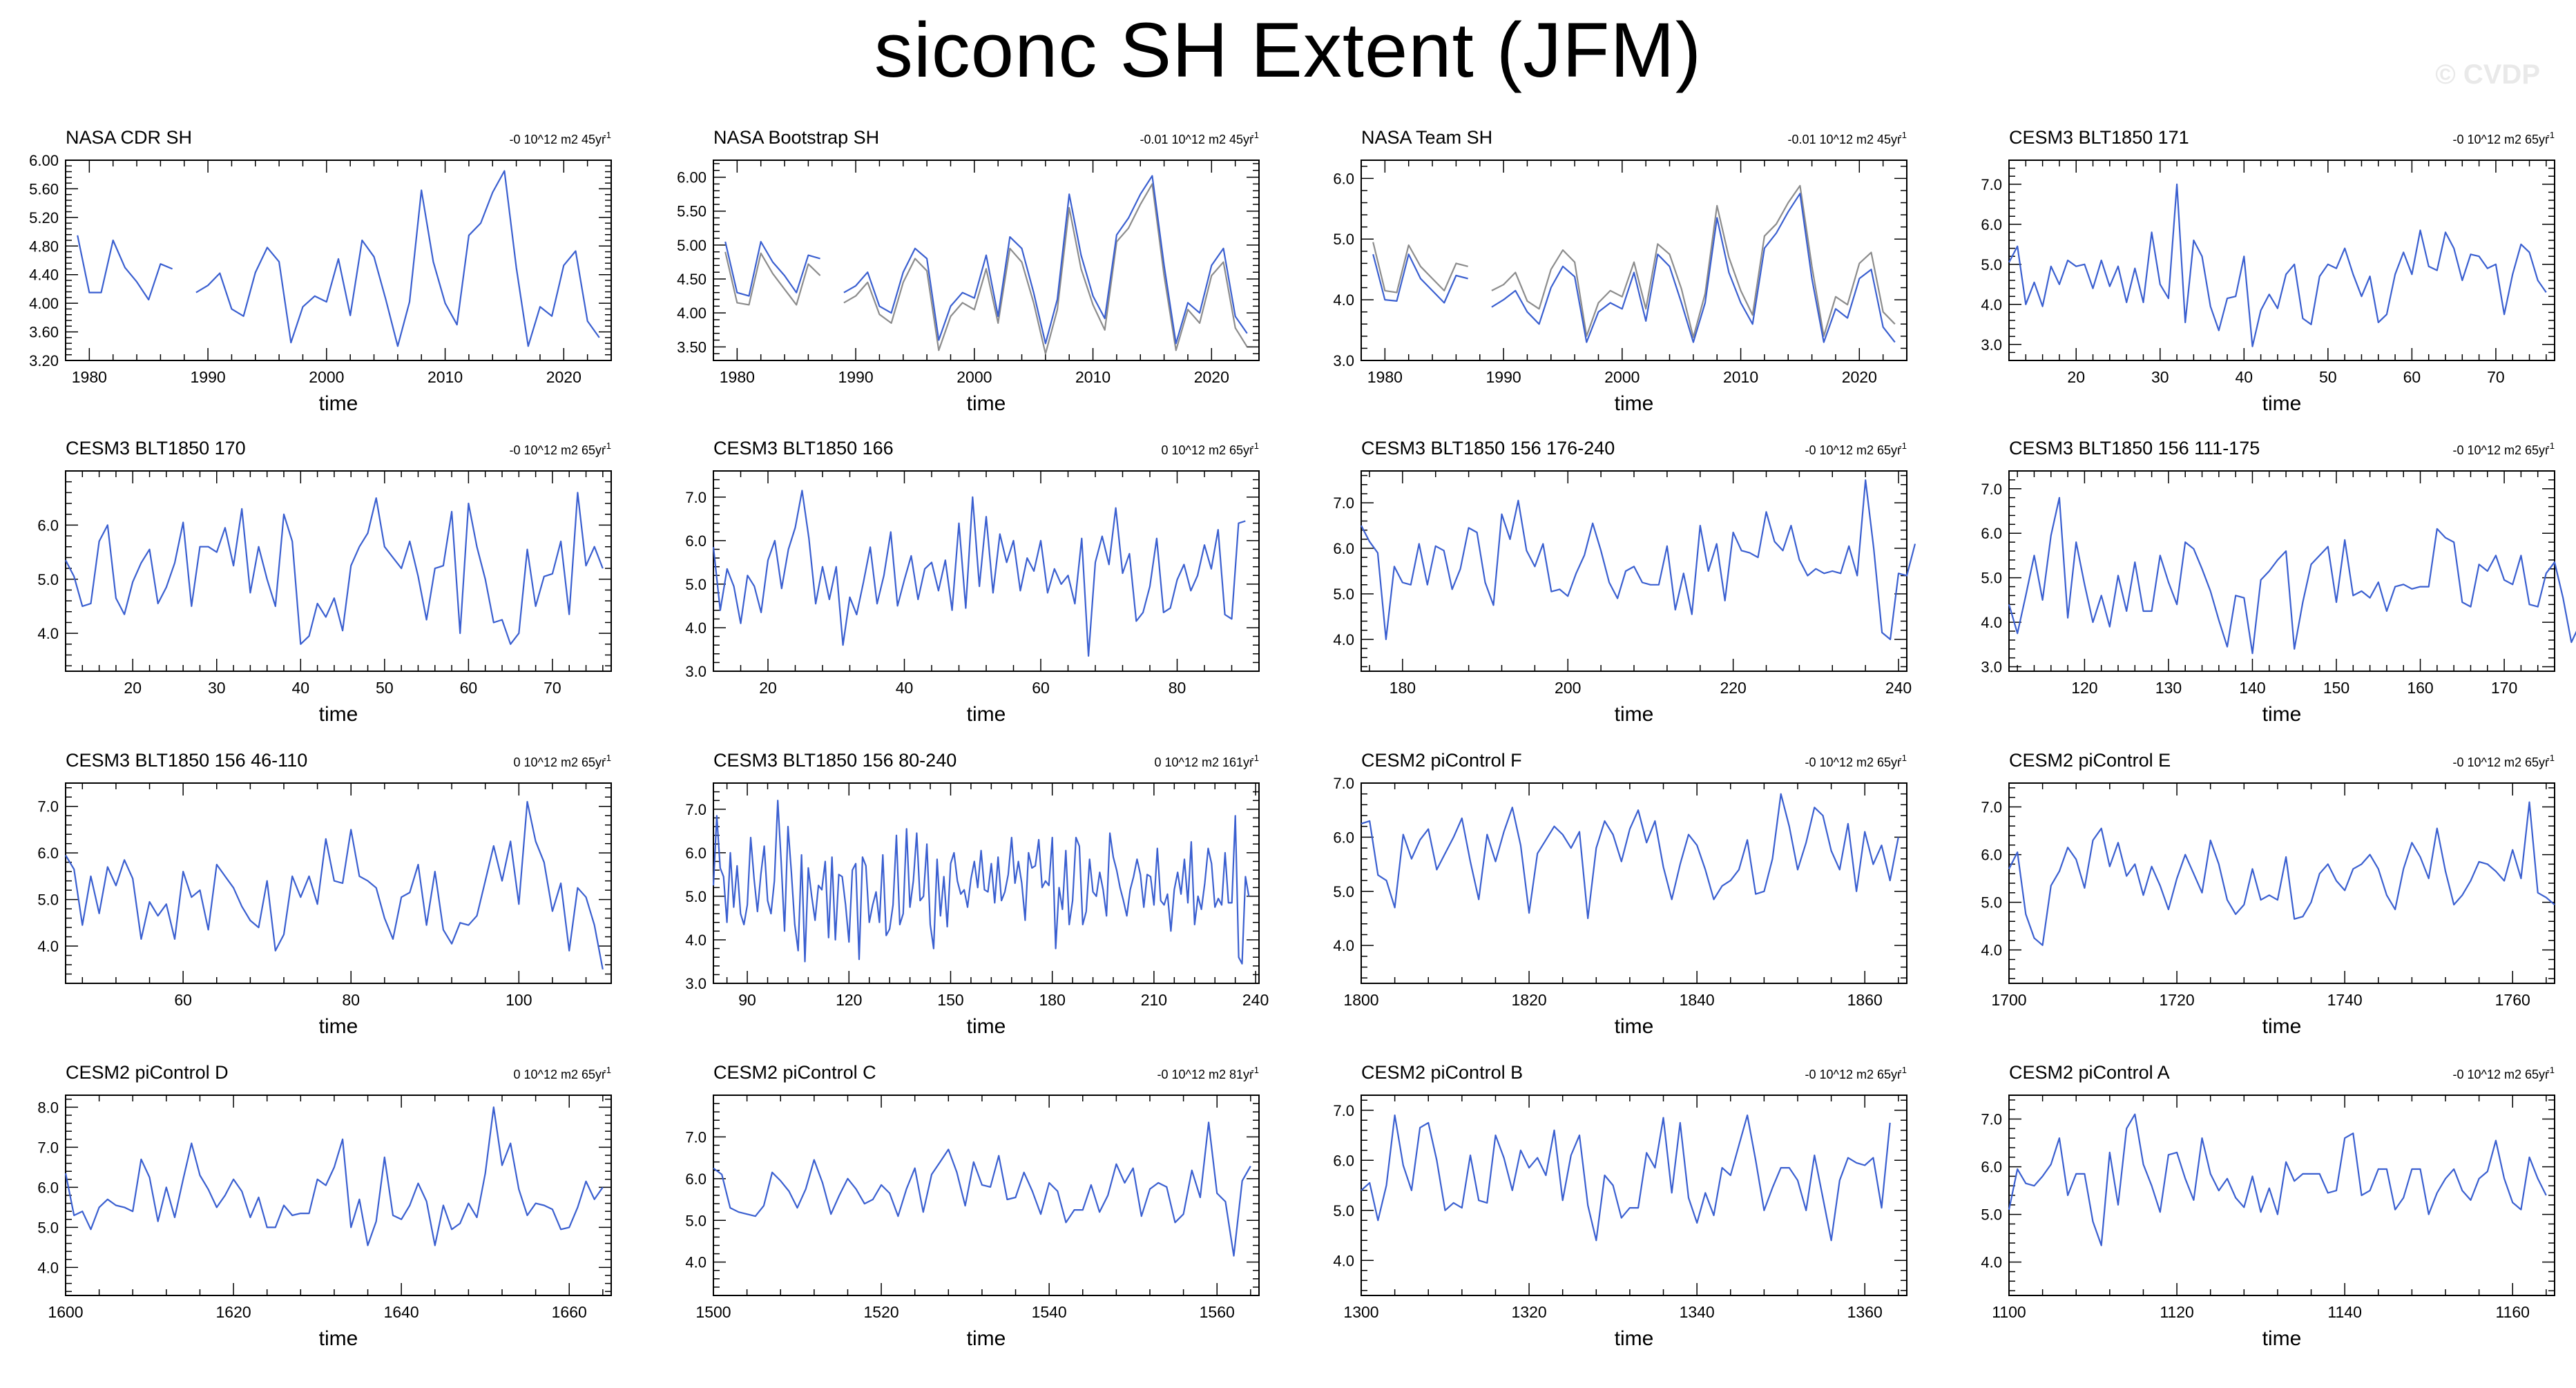  What do you see at coordinates (519, 1000) in the screenshot?
I see `x-tick-label: 100` at bounding box center [519, 1000].